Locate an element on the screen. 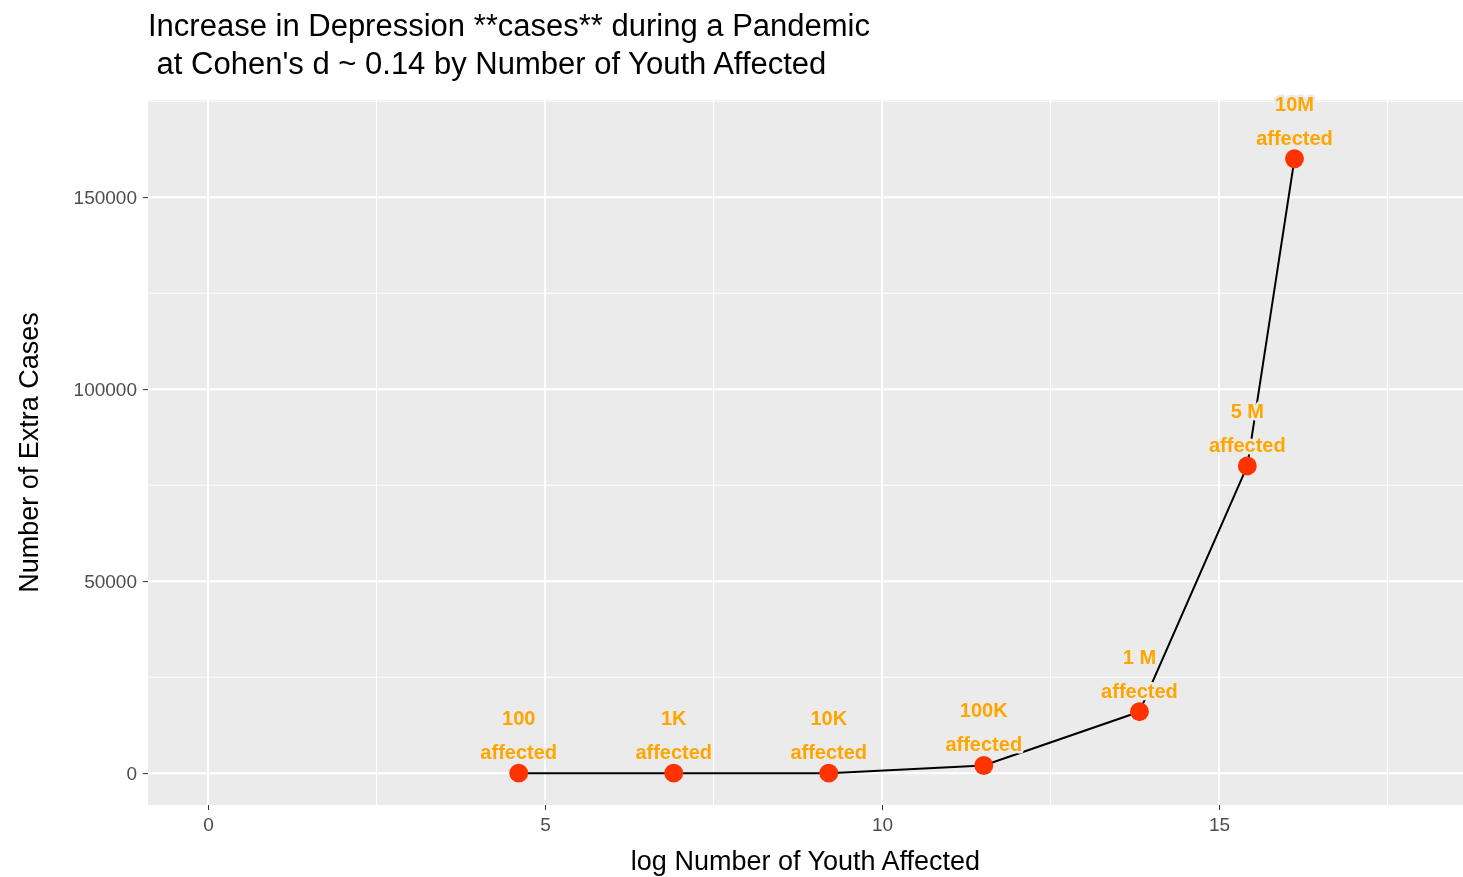 Image resolution: width=1463 pixels, height=877 pixels. x-tick-label: 15 is located at coordinates (1219, 825).